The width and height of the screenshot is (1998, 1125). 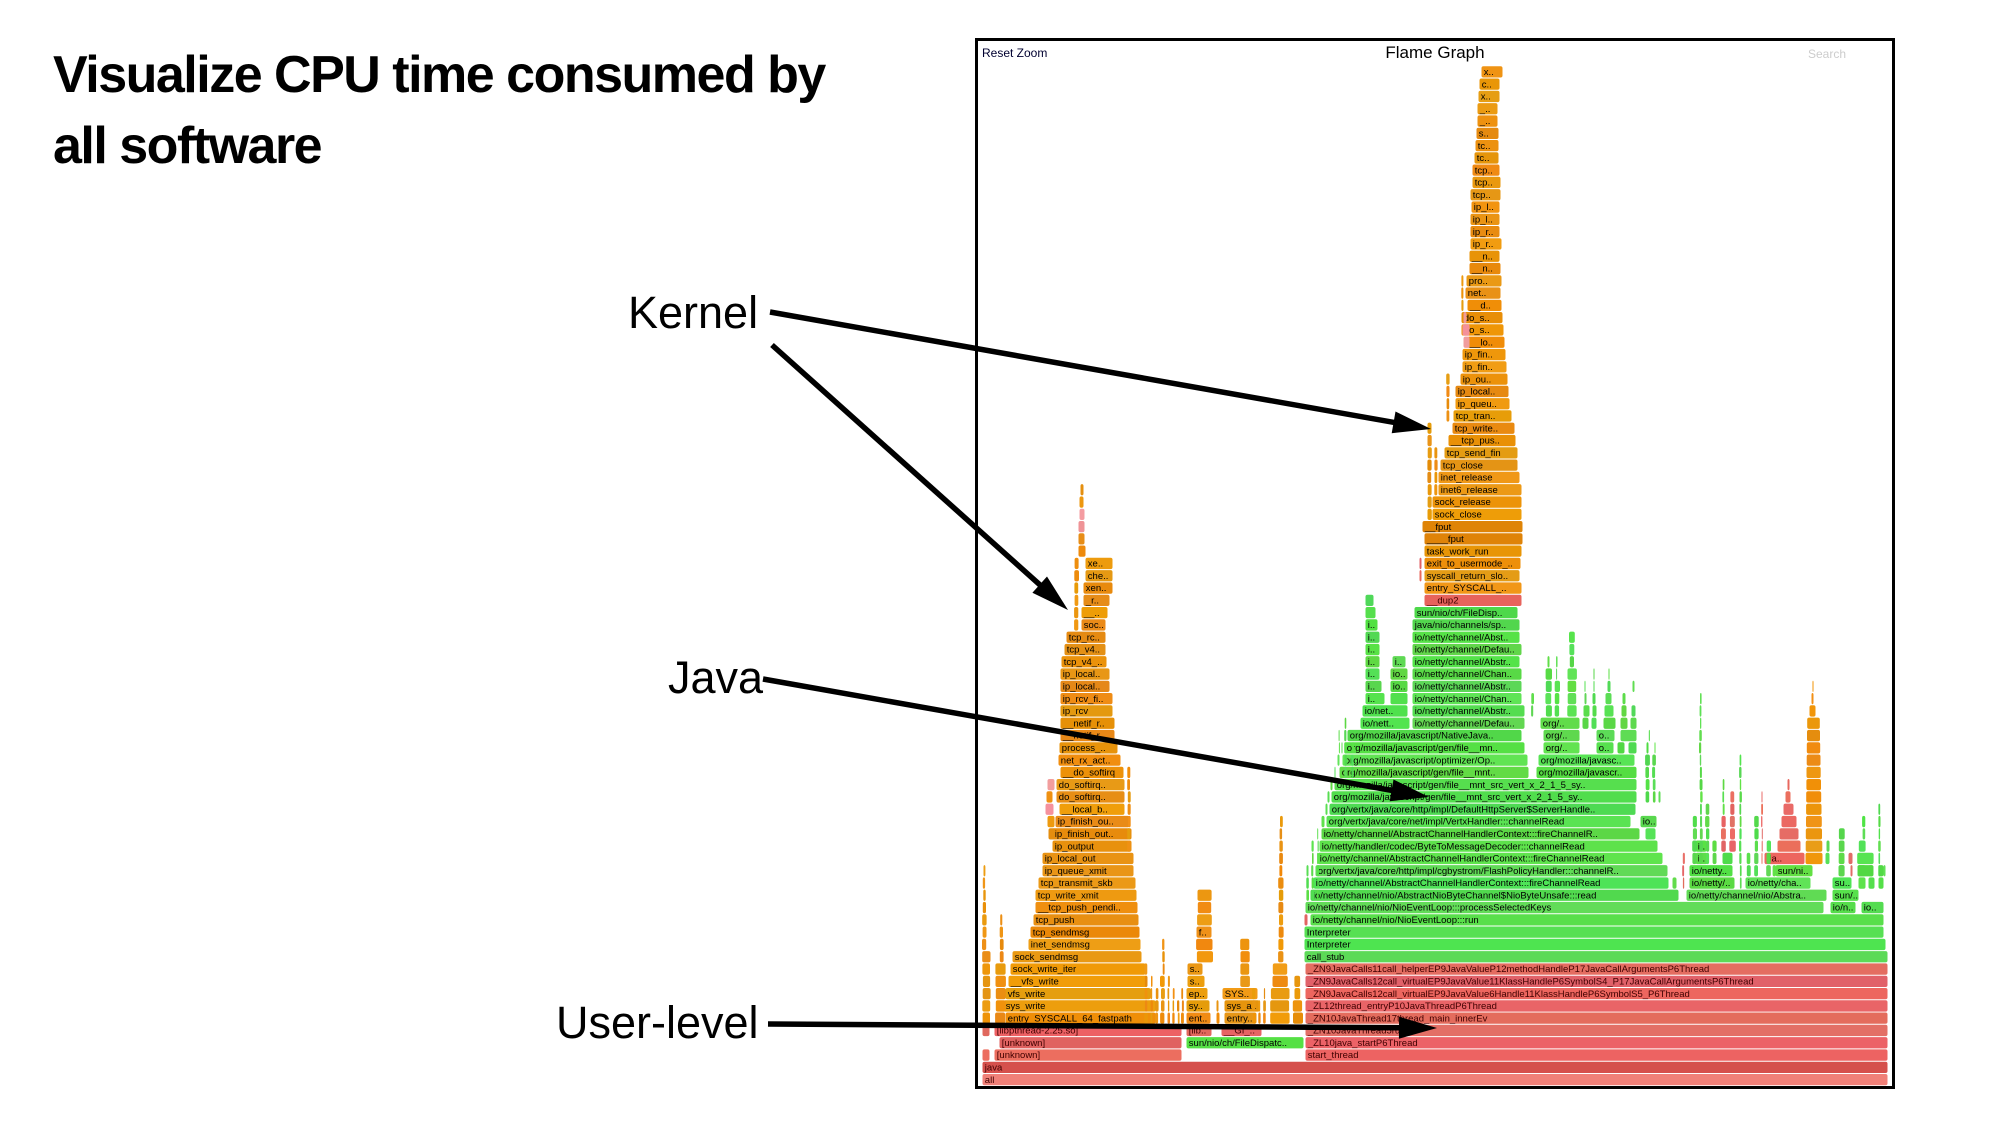 I want to click on svg-text: entry_SYSCALL_64_fastpath, so click(x=1070, y=1018).